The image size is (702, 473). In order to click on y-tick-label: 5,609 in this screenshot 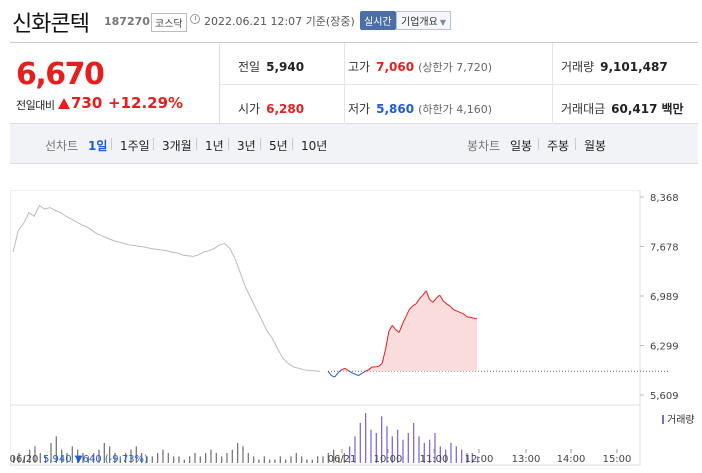, I will do `click(664, 396)`.